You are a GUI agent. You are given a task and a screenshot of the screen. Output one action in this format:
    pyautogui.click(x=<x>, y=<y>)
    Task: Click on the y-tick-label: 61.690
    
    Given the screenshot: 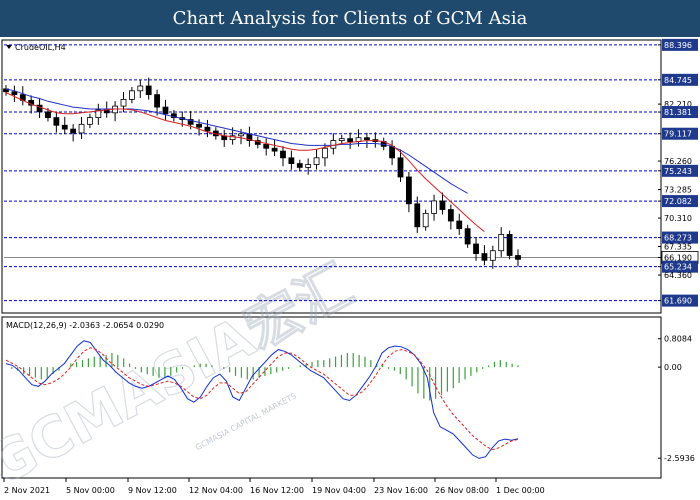 What is the action you would take?
    pyautogui.click(x=678, y=301)
    